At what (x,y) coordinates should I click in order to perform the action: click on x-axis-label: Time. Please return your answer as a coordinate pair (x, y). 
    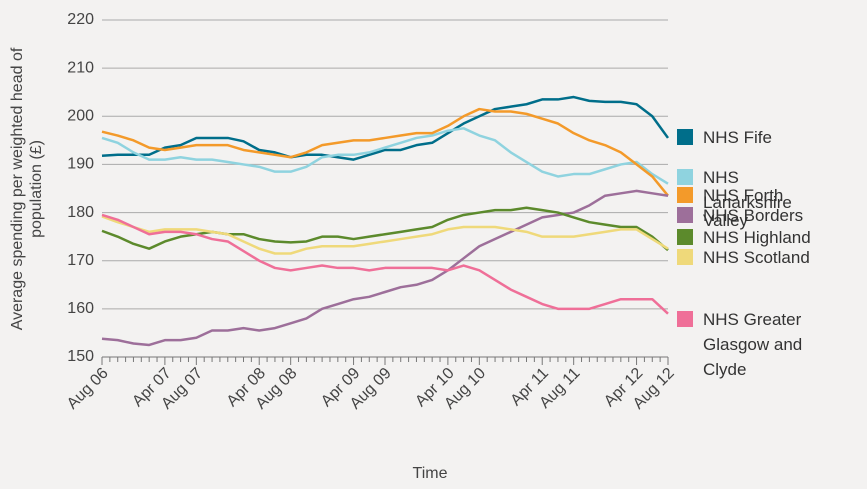
    Looking at the image, I should click on (430, 473).